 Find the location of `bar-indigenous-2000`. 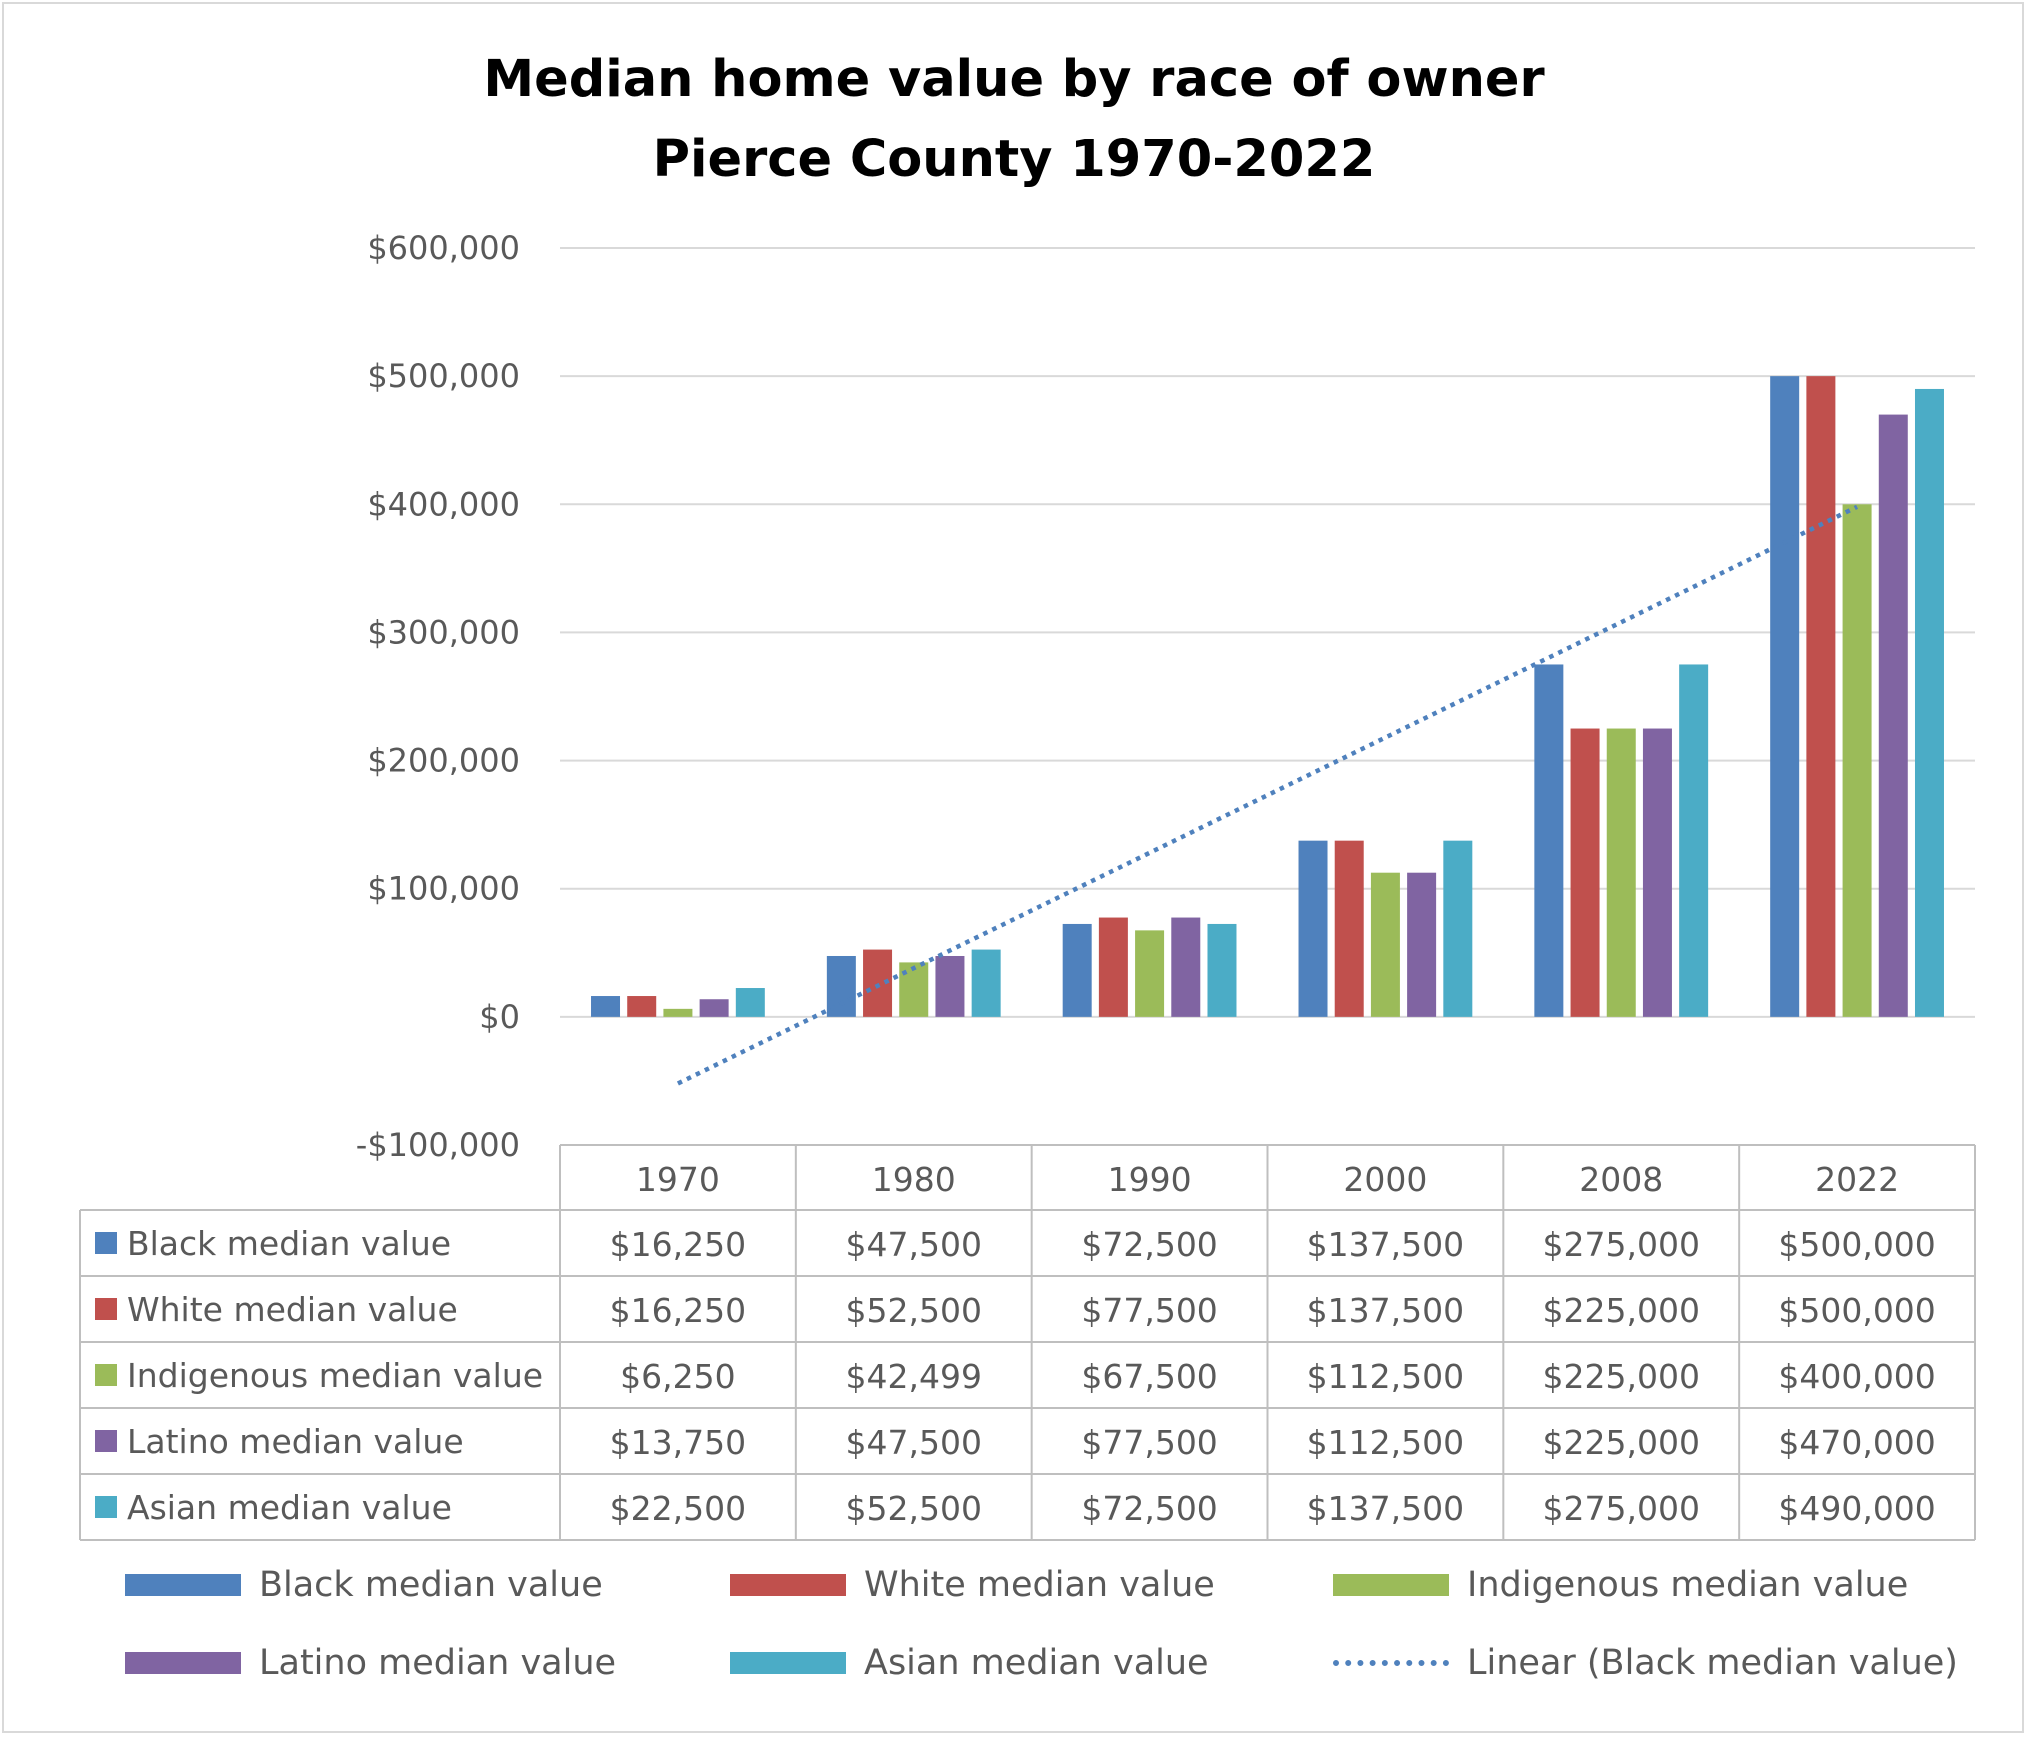

bar-indigenous-2000 is located at coordinates (1385, 944).